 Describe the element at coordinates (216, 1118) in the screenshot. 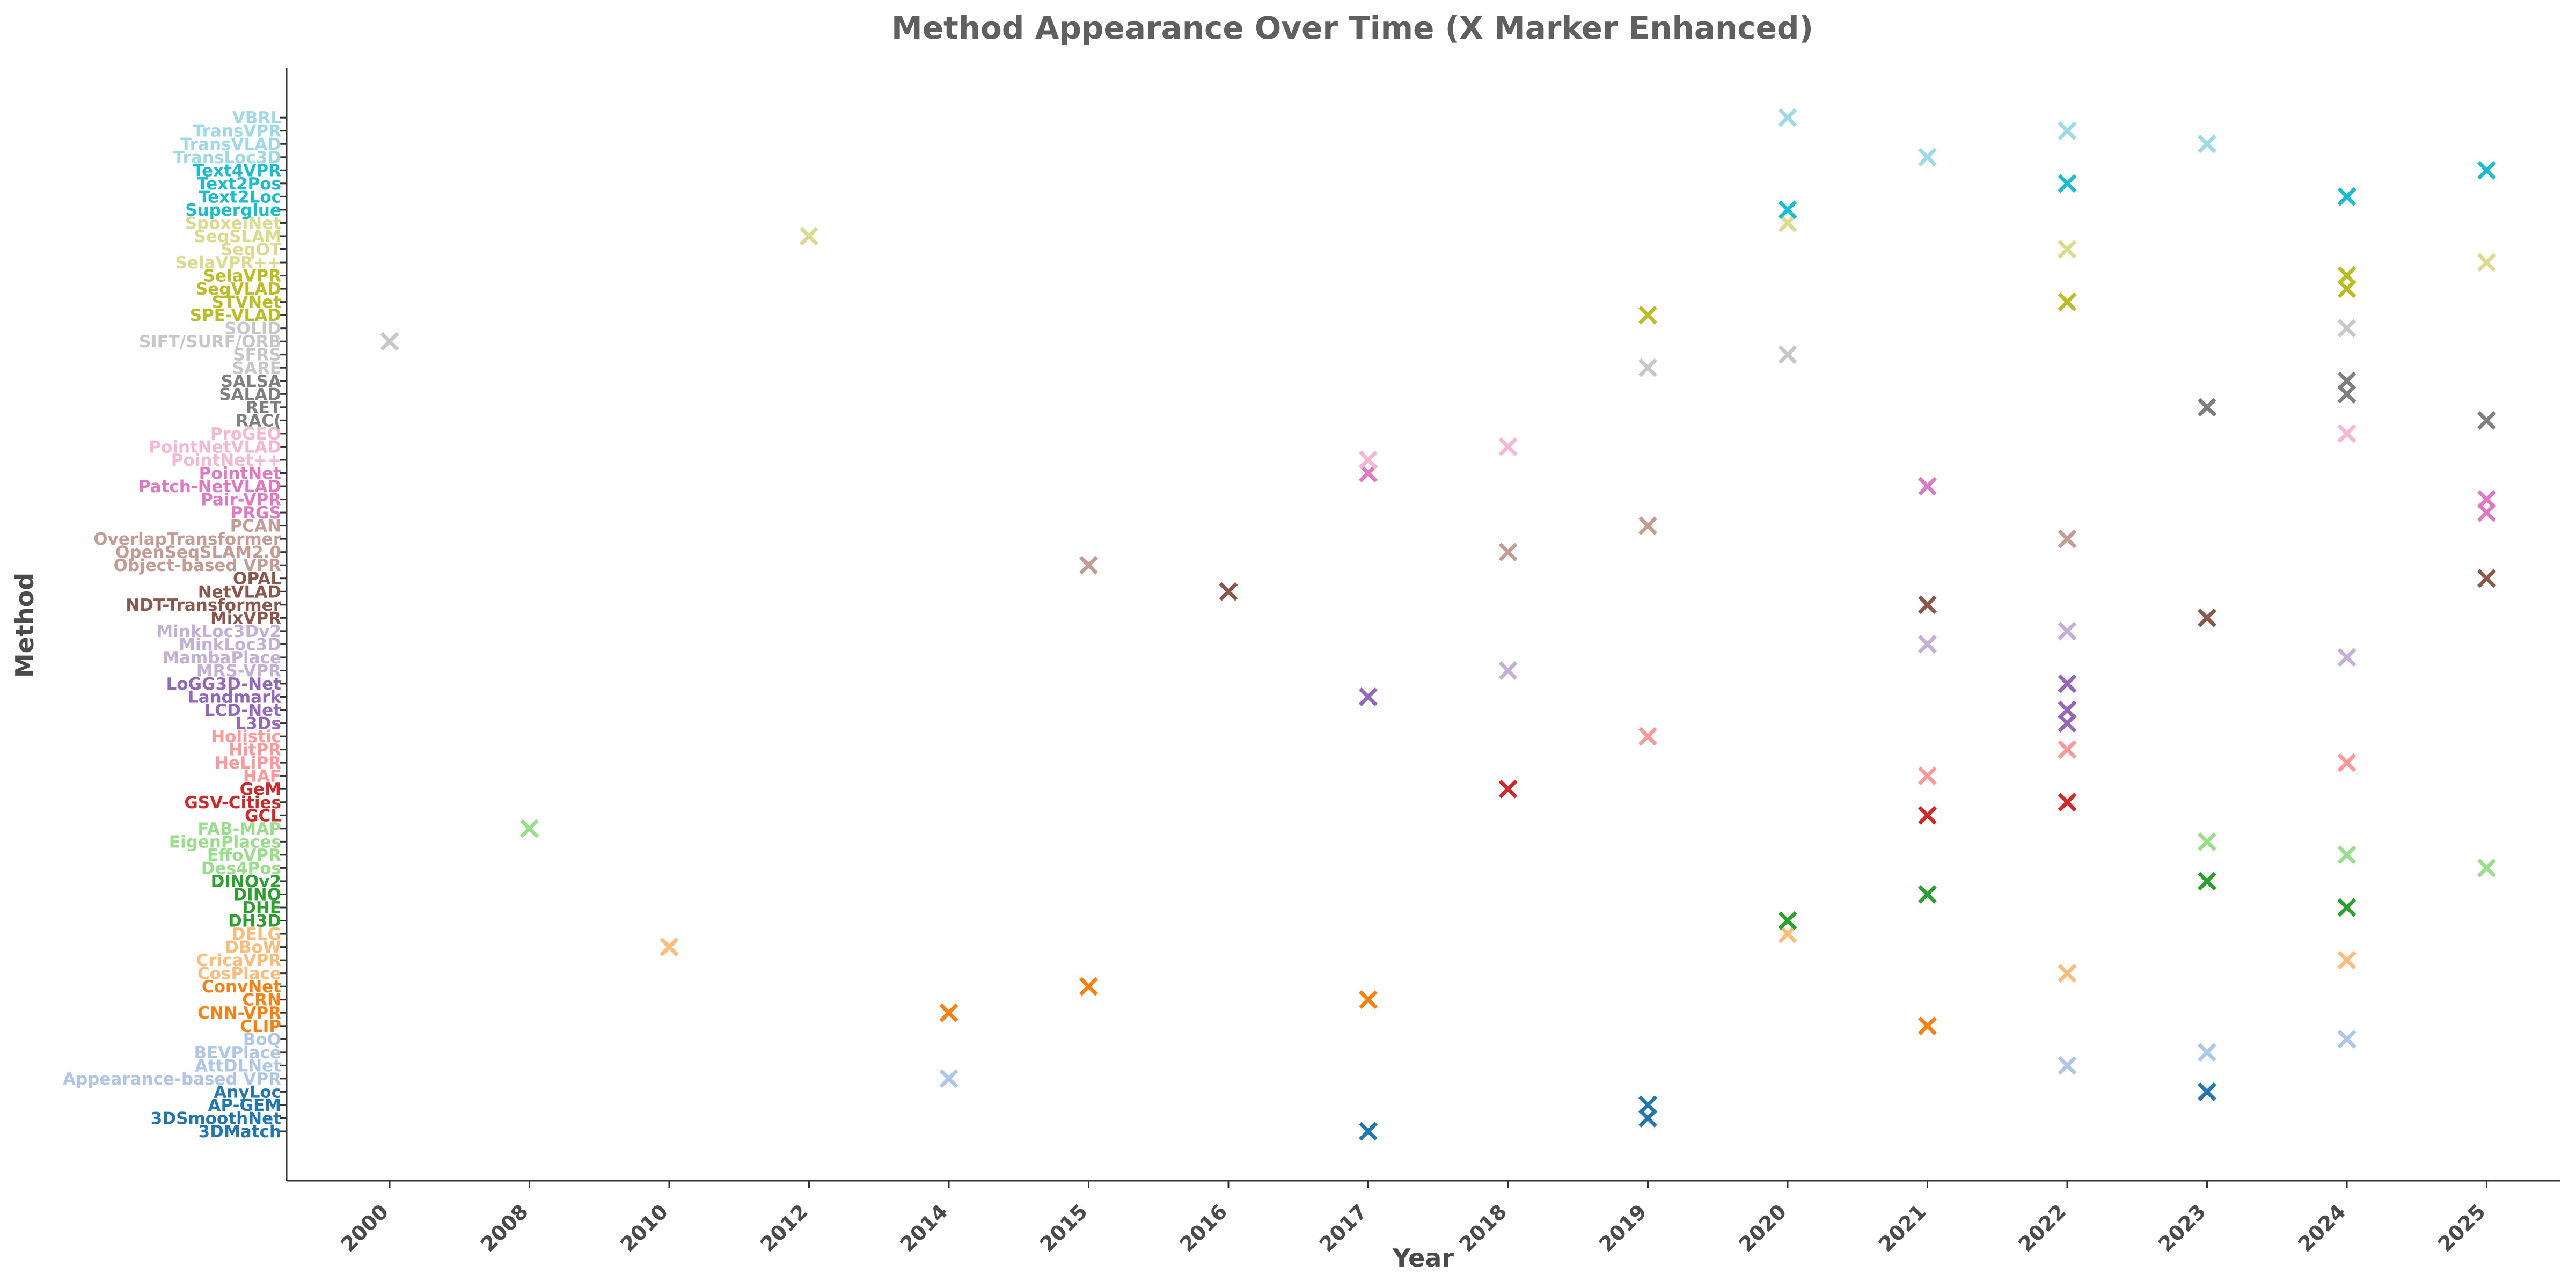

I see `y-tick-label: 3DSmoothNet` at that location.